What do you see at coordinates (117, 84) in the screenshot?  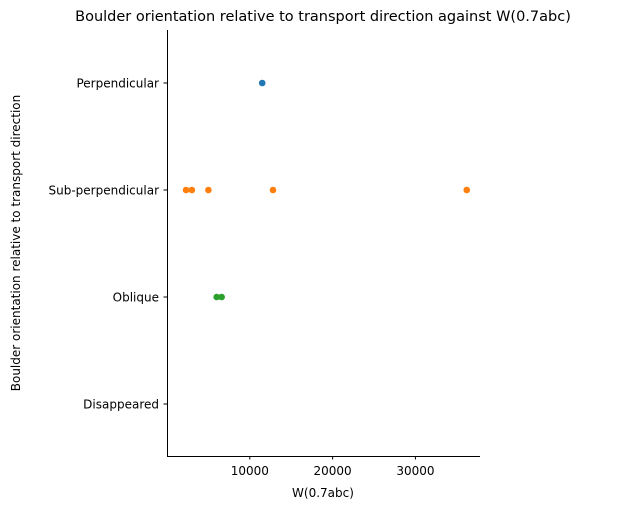 I see `y-tick-label-perpendicular: Perpendicular` at bounding box center [117, 84].